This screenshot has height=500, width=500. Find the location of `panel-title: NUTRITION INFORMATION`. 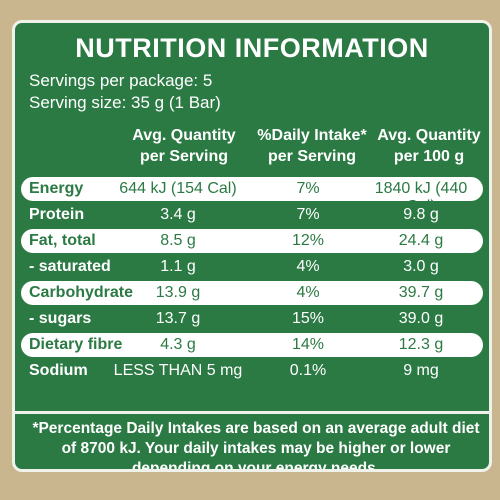

panel-title: NUTRITION INFORMATION is located at coordinates (252, 48).